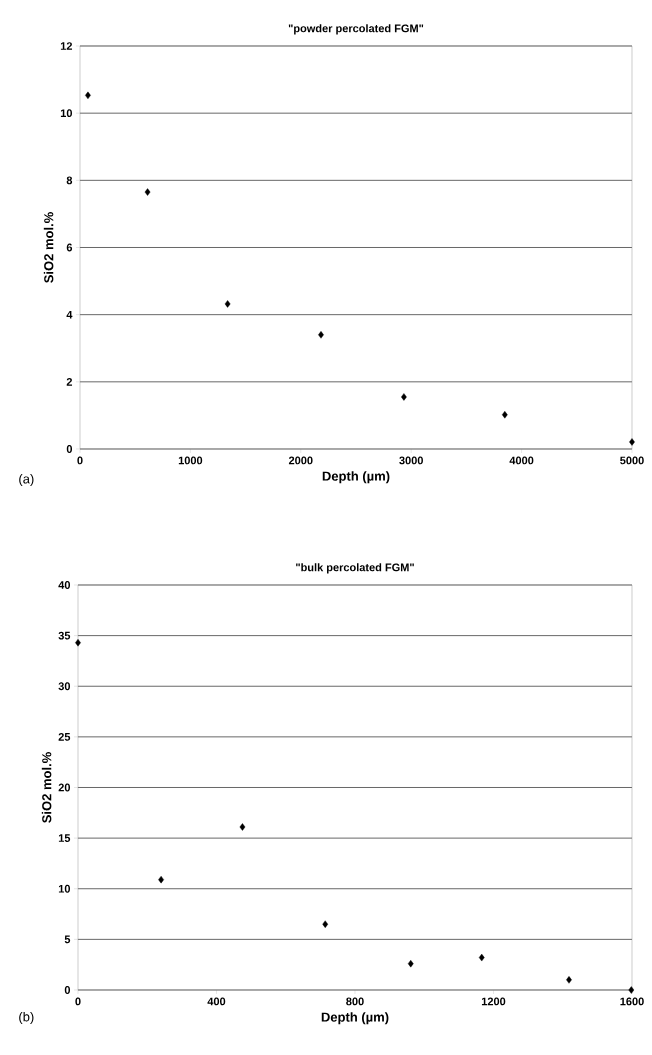 This screenshot has width=652, height=1055. I want to click on y-tick-label: 30, so click(64, 686).